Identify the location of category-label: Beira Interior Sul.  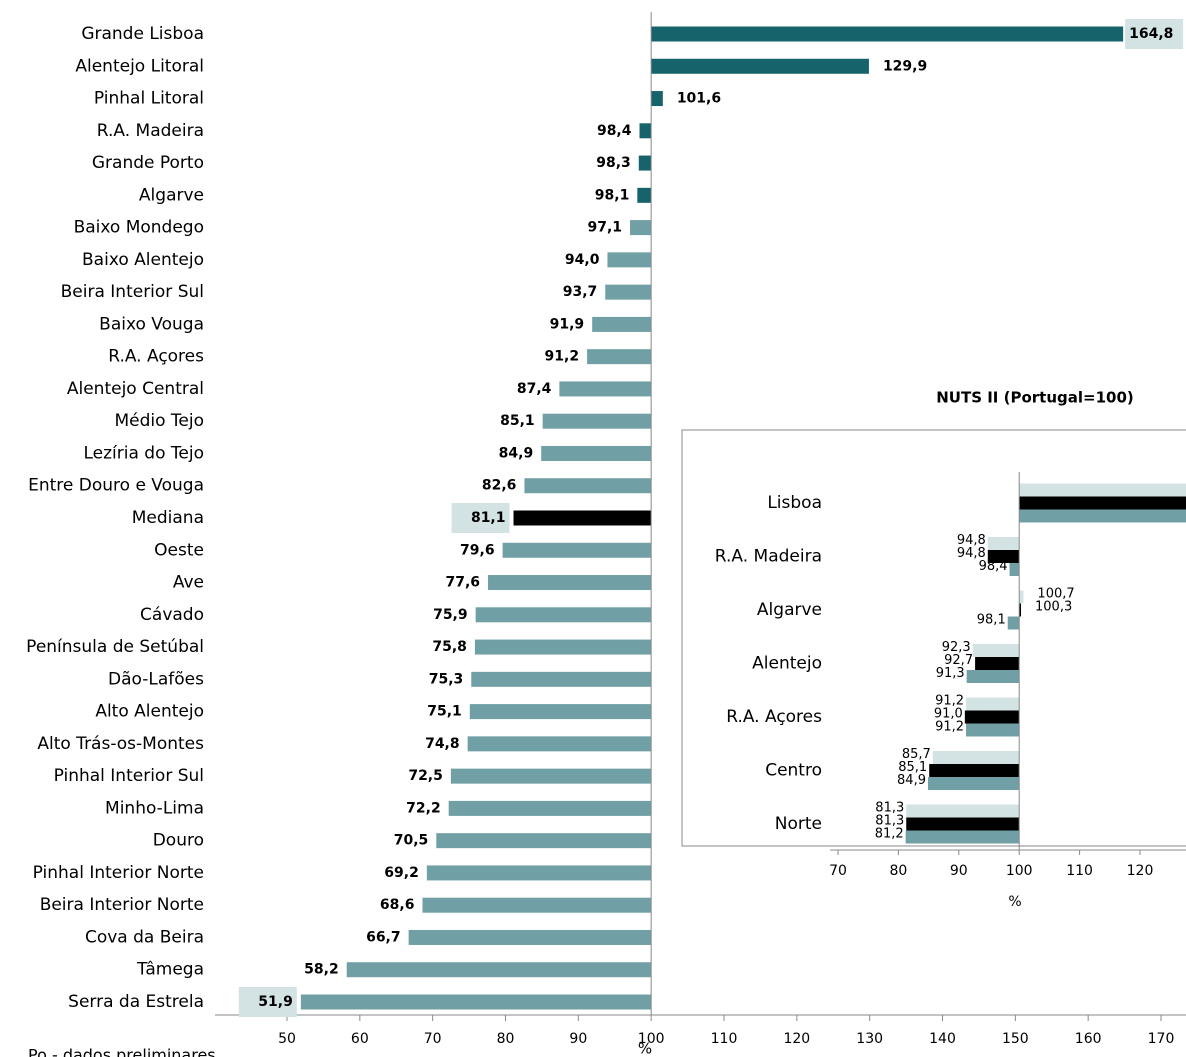
(132, 292).